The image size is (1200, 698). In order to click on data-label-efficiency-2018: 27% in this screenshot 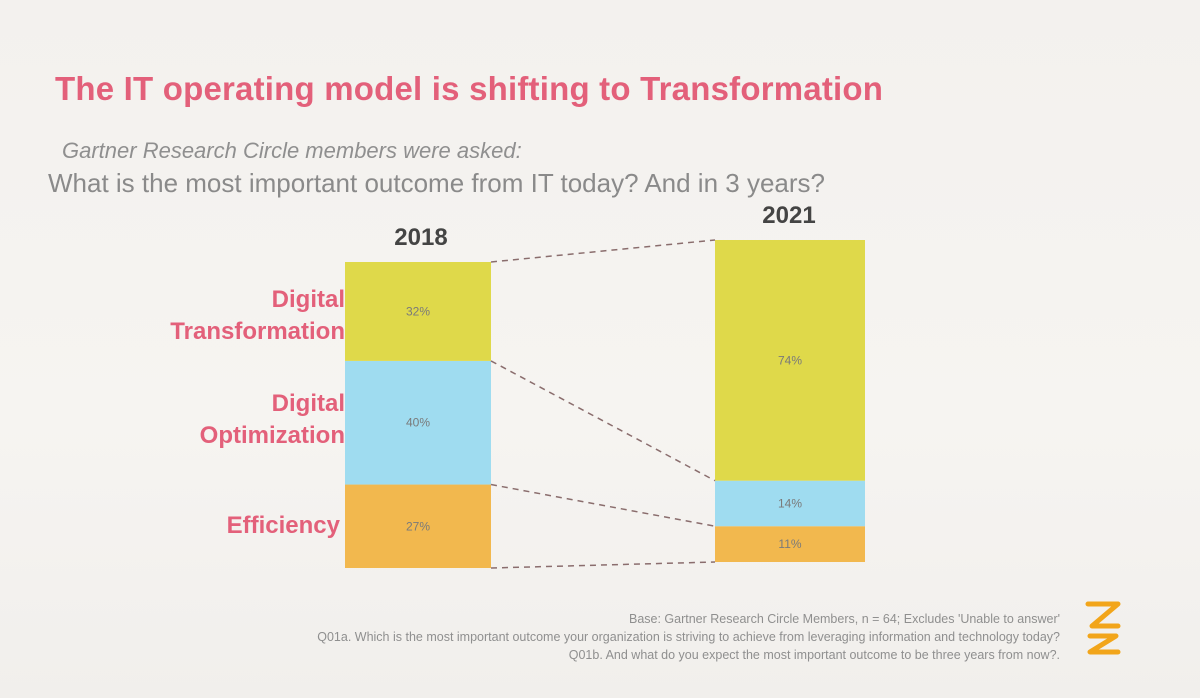, I will do `click(418, 526)`.